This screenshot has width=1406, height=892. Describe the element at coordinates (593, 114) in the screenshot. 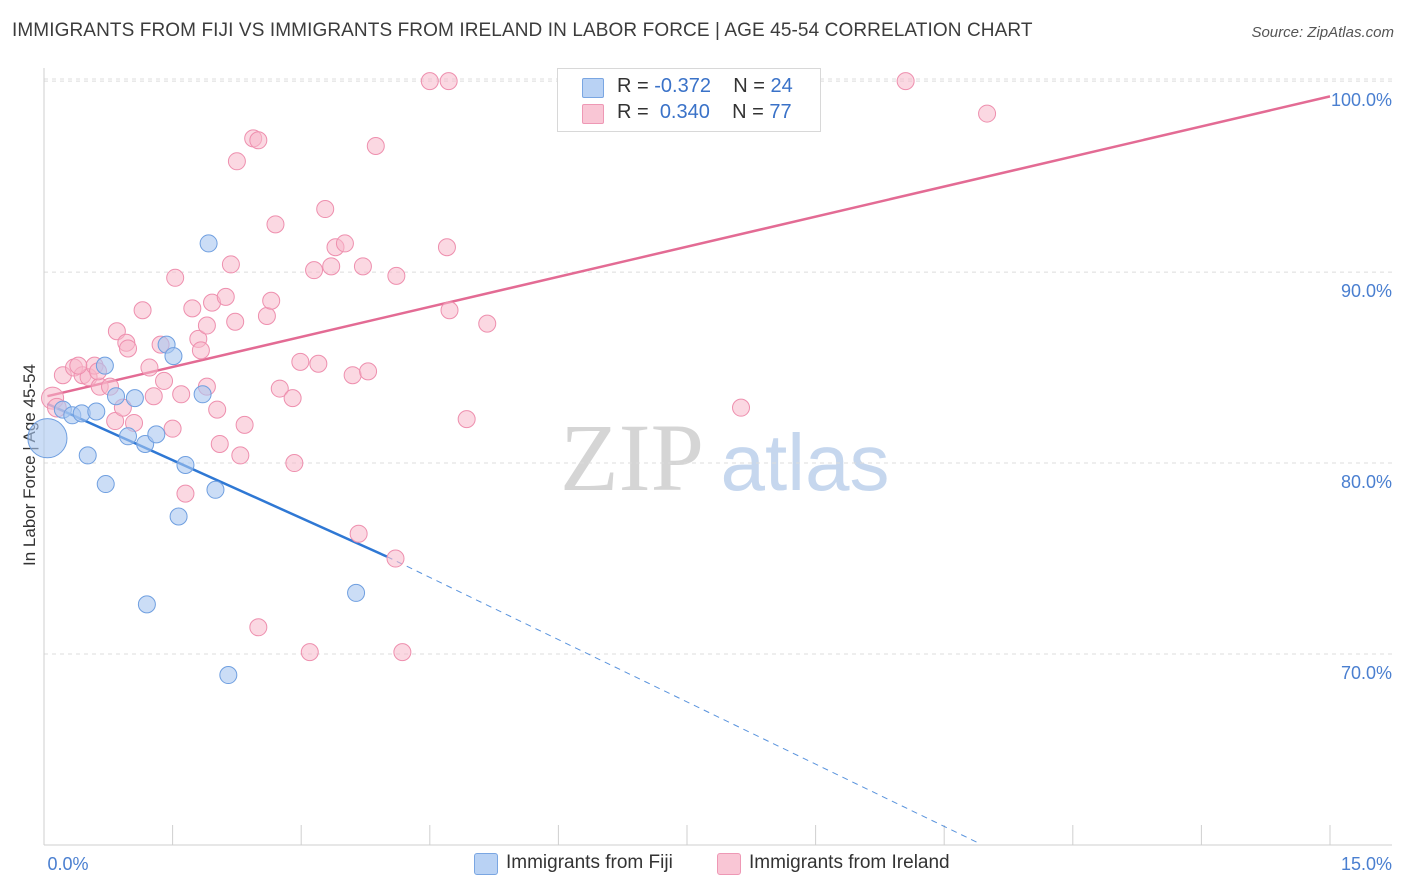

I see `ireland-swatch` at that location.